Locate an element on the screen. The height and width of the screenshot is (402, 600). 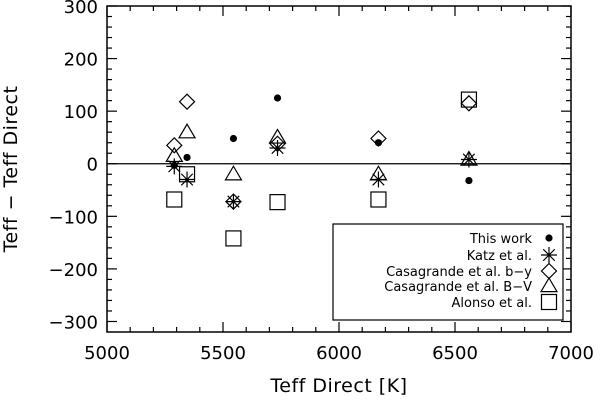
legend-marker-square is located at coordinates (549, 302).